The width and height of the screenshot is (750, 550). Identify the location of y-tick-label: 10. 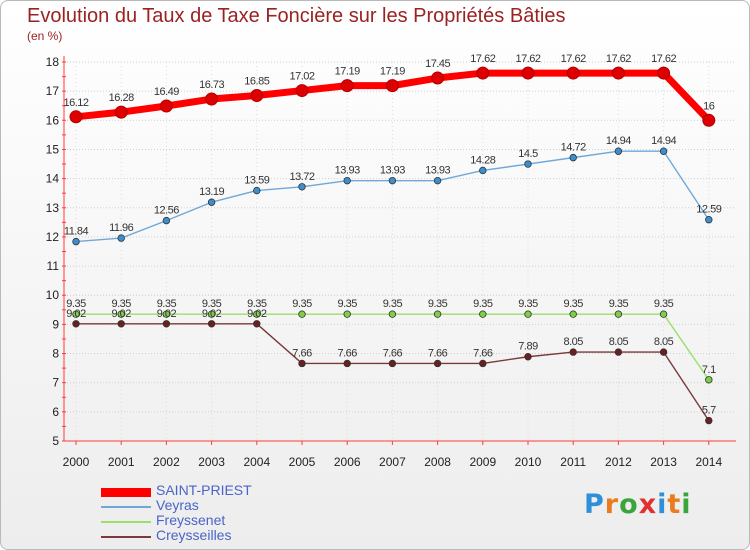
(53, 295).